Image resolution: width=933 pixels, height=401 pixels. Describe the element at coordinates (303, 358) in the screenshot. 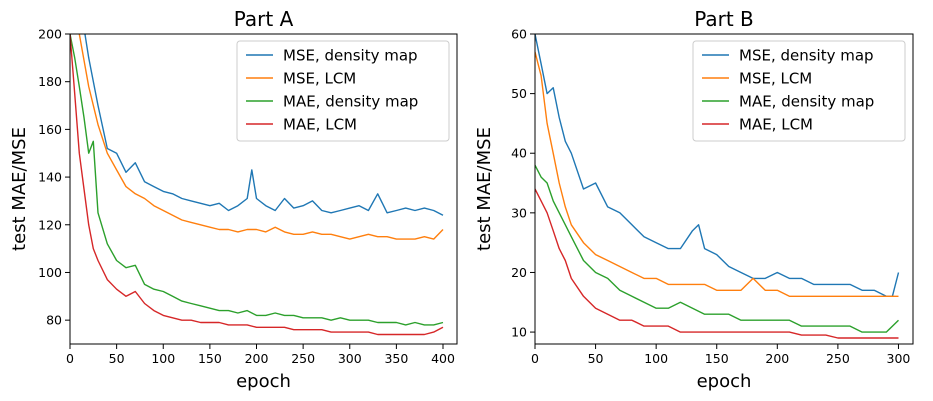

I see `panel-1-x-tick-label: 250` at that location.